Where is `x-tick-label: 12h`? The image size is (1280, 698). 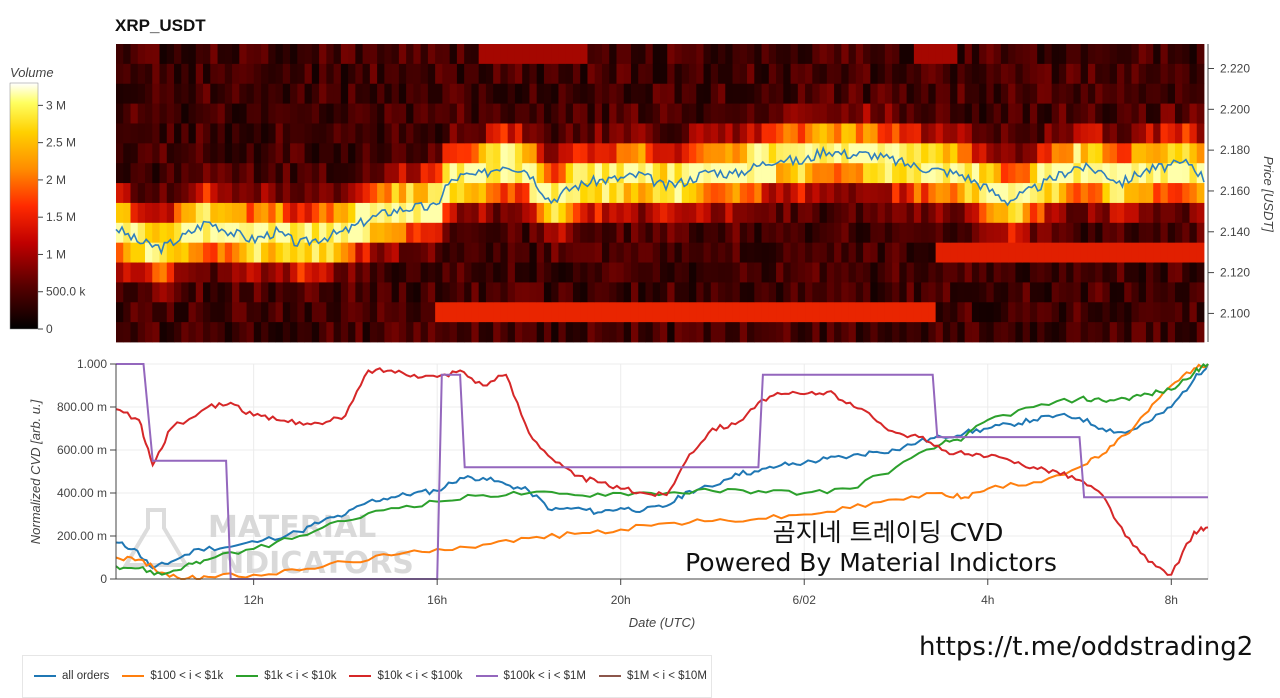 x-tick-label: 12h is located at coordinates (254, 600).